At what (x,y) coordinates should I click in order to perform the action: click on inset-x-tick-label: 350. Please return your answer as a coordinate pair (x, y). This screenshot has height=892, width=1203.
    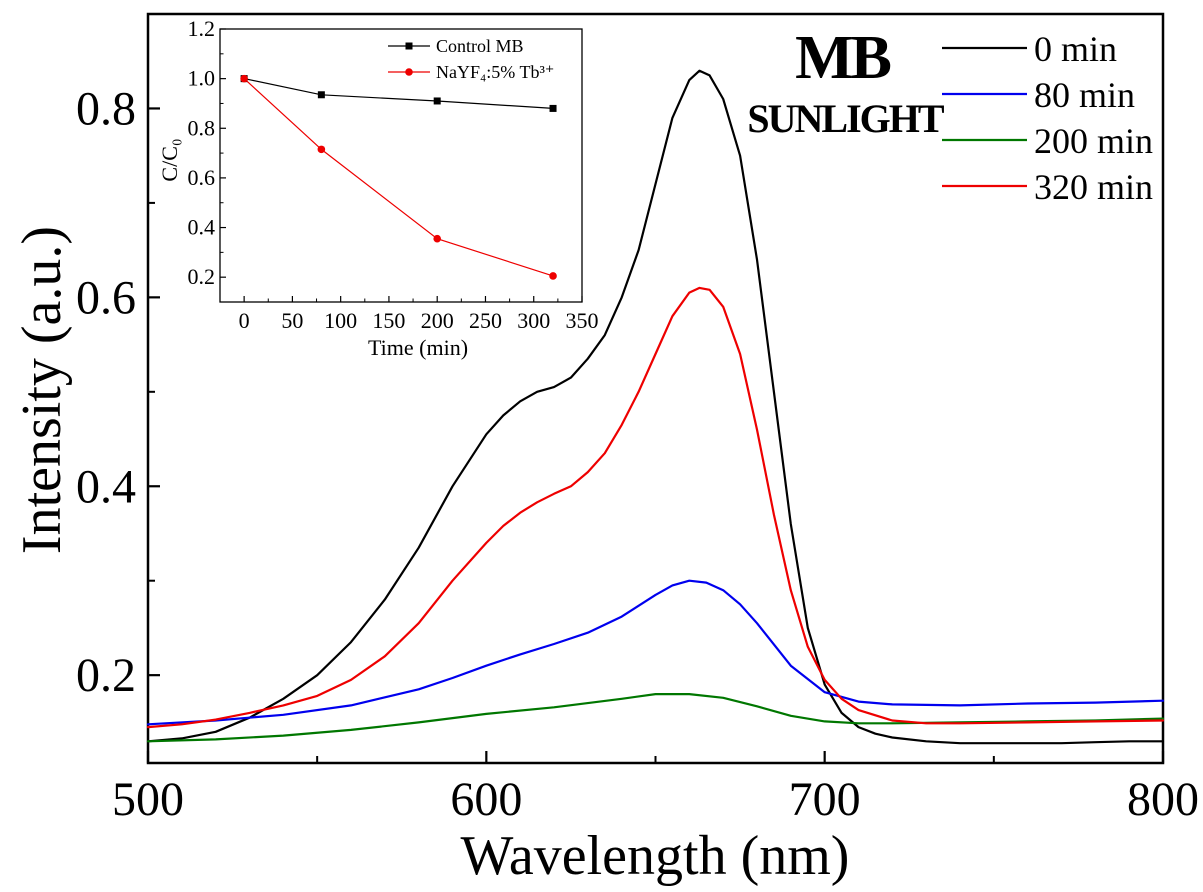
    Looking at the image, I should click on (582, 320).